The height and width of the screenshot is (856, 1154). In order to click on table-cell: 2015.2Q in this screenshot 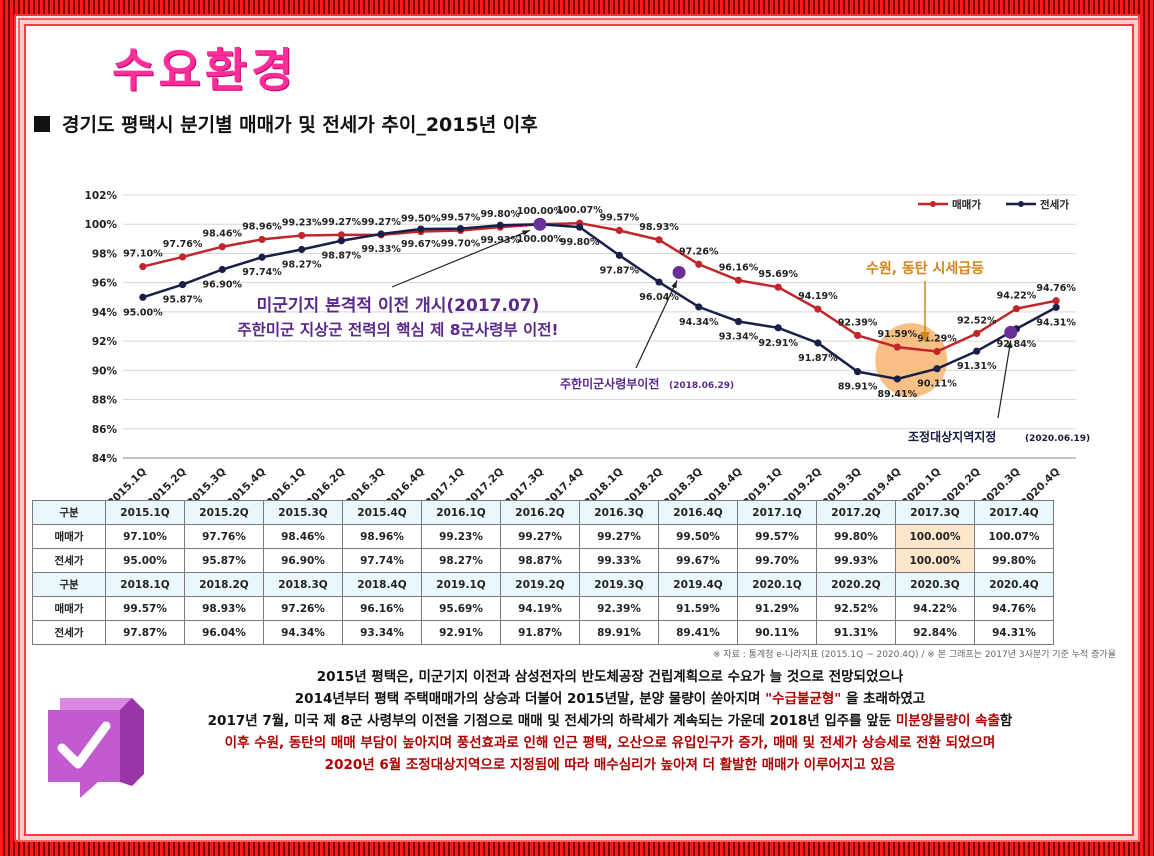, I will do `click(224, 512)`.